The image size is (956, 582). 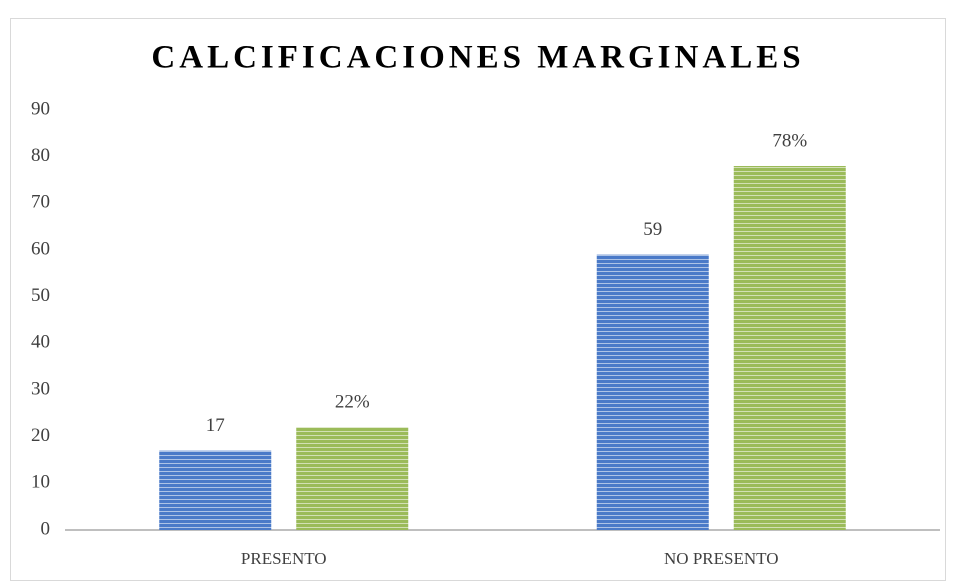 I want to click on y-tick-label: 20, so click(x=40, y=435).